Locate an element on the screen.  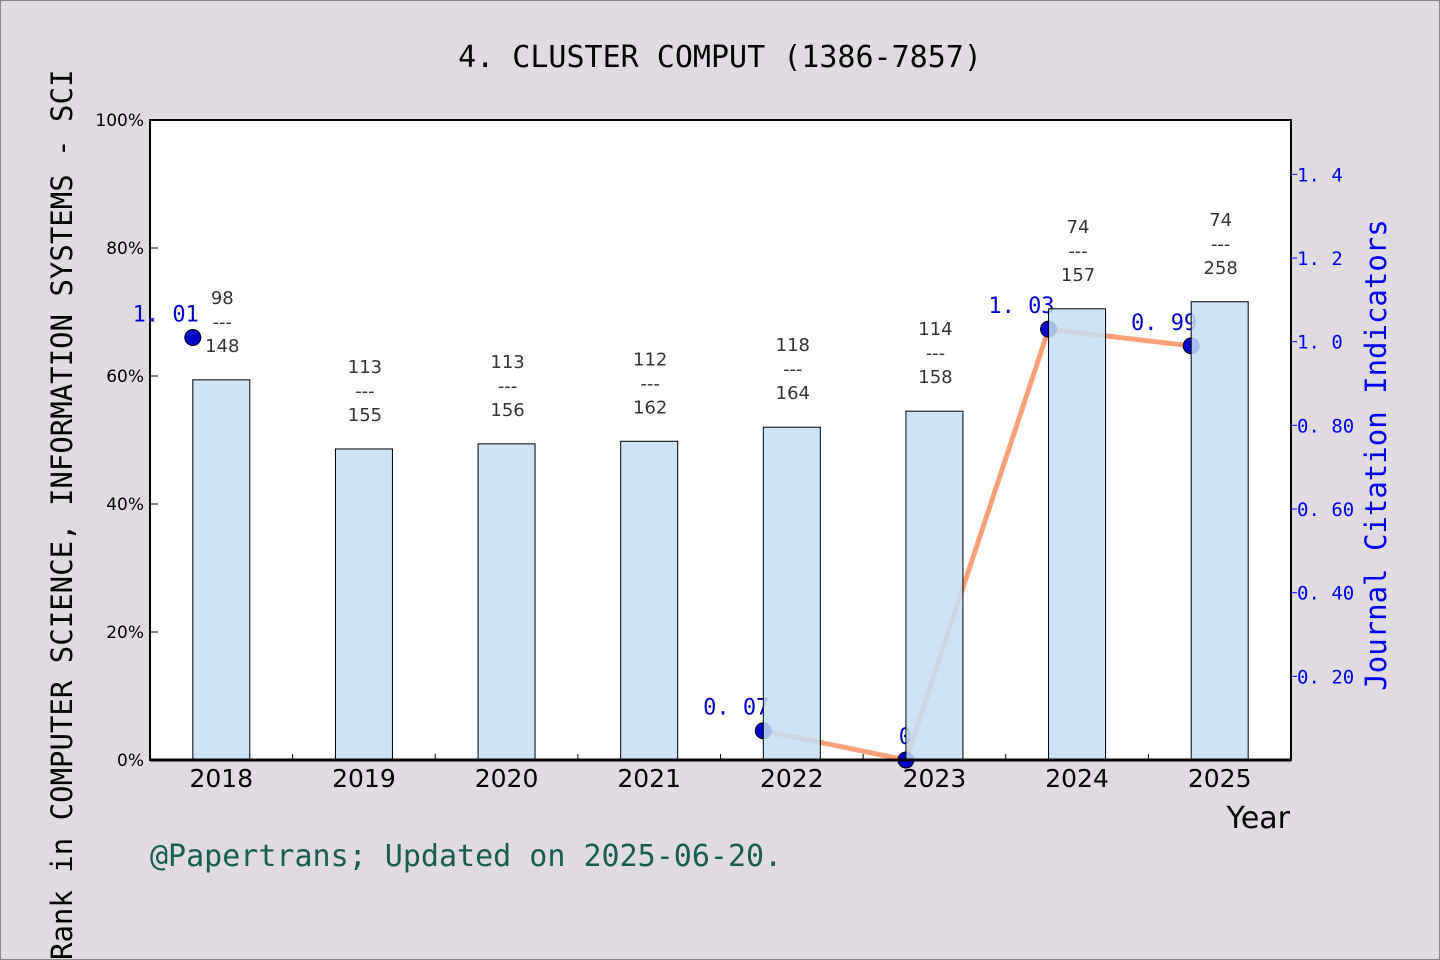
rank-label: 112 is located at coordinates (650, 359).